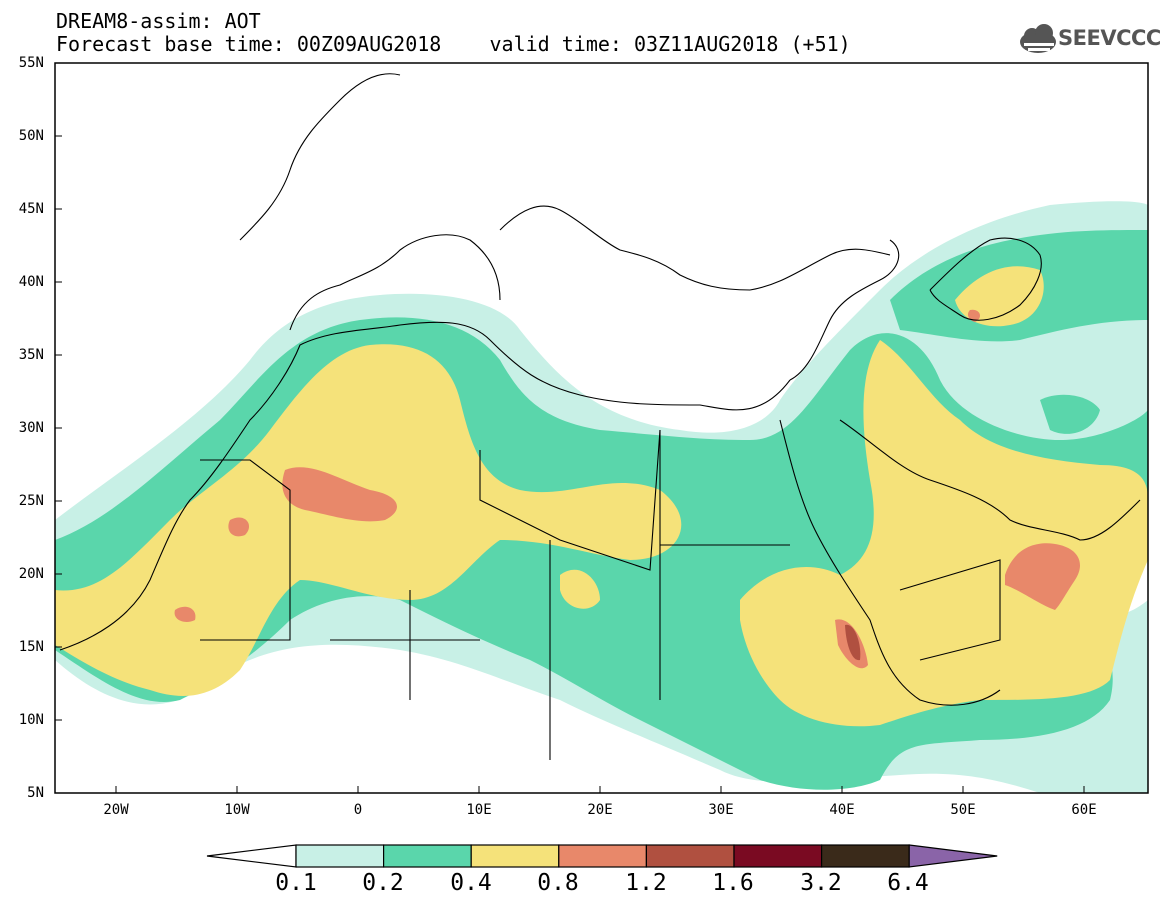 The height and width of the screenshot is (905, 1165). What do you see at coordinates (35, 793) in the screenshot?
I see `lat-label: 5N` at bounding box center [35, 793].